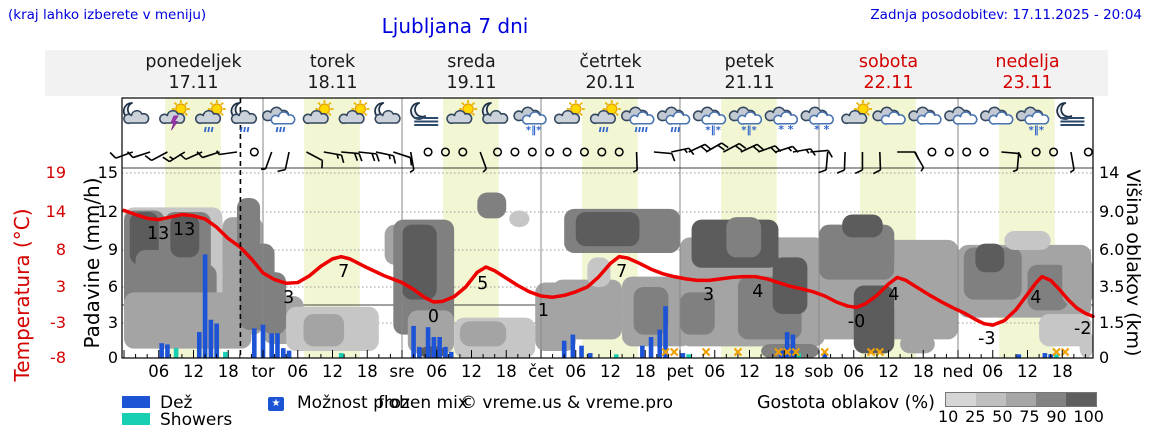 The height and width of the screenshot is (443, 1152). I want to click on time-label: sob, so click(819, 371).